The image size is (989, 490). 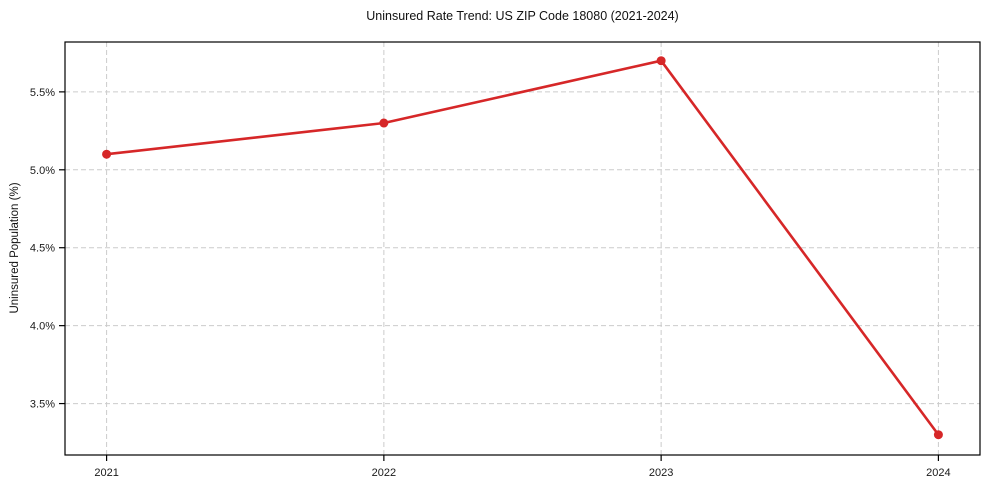 What do you see at coordinates (661, 473) in the screenshot?
I see `x-tick-label: 2023` at bounding box center [661, 473].